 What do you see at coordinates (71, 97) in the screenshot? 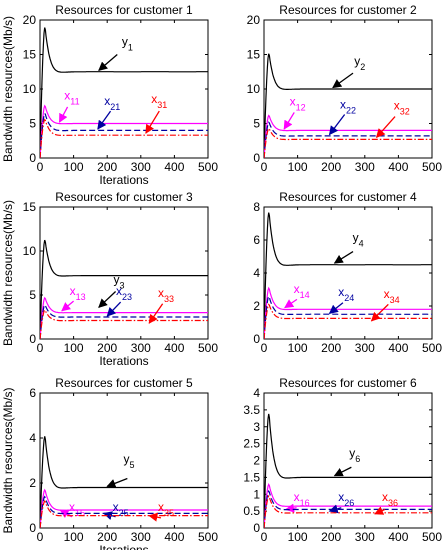
I see `series-label: x11` at bounding box center [71, 97].